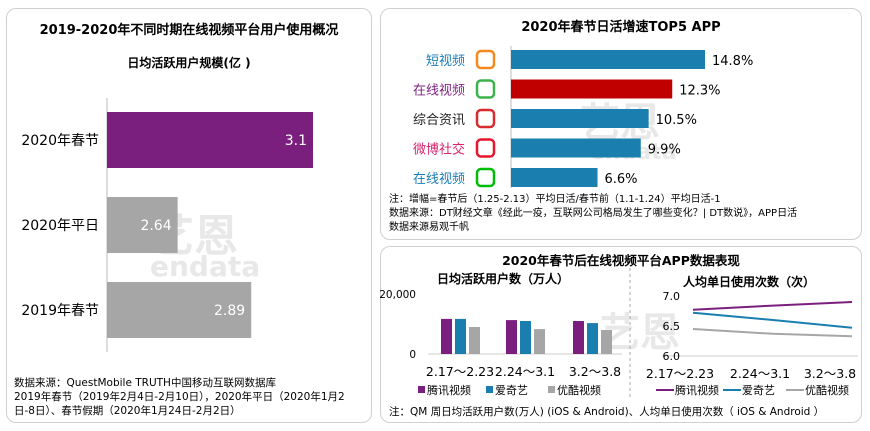  I want to click on note-line: 数据来源易观千帆, so click(429, 227).